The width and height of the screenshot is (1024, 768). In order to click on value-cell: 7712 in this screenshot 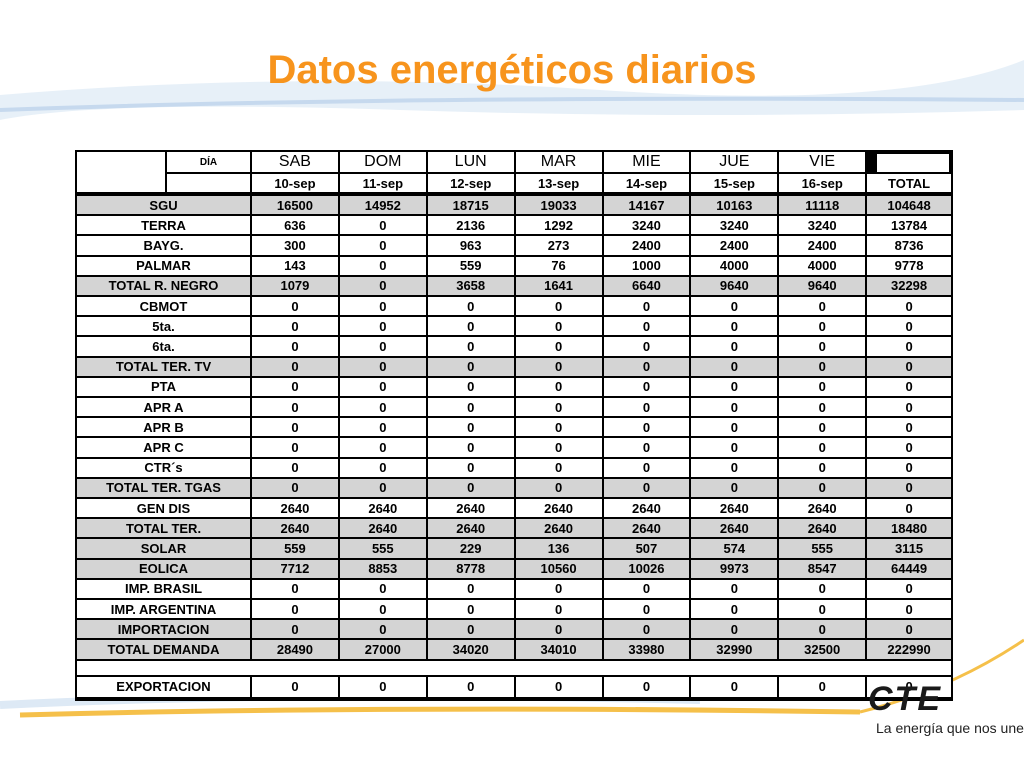, I will do `click(295, 568)`.